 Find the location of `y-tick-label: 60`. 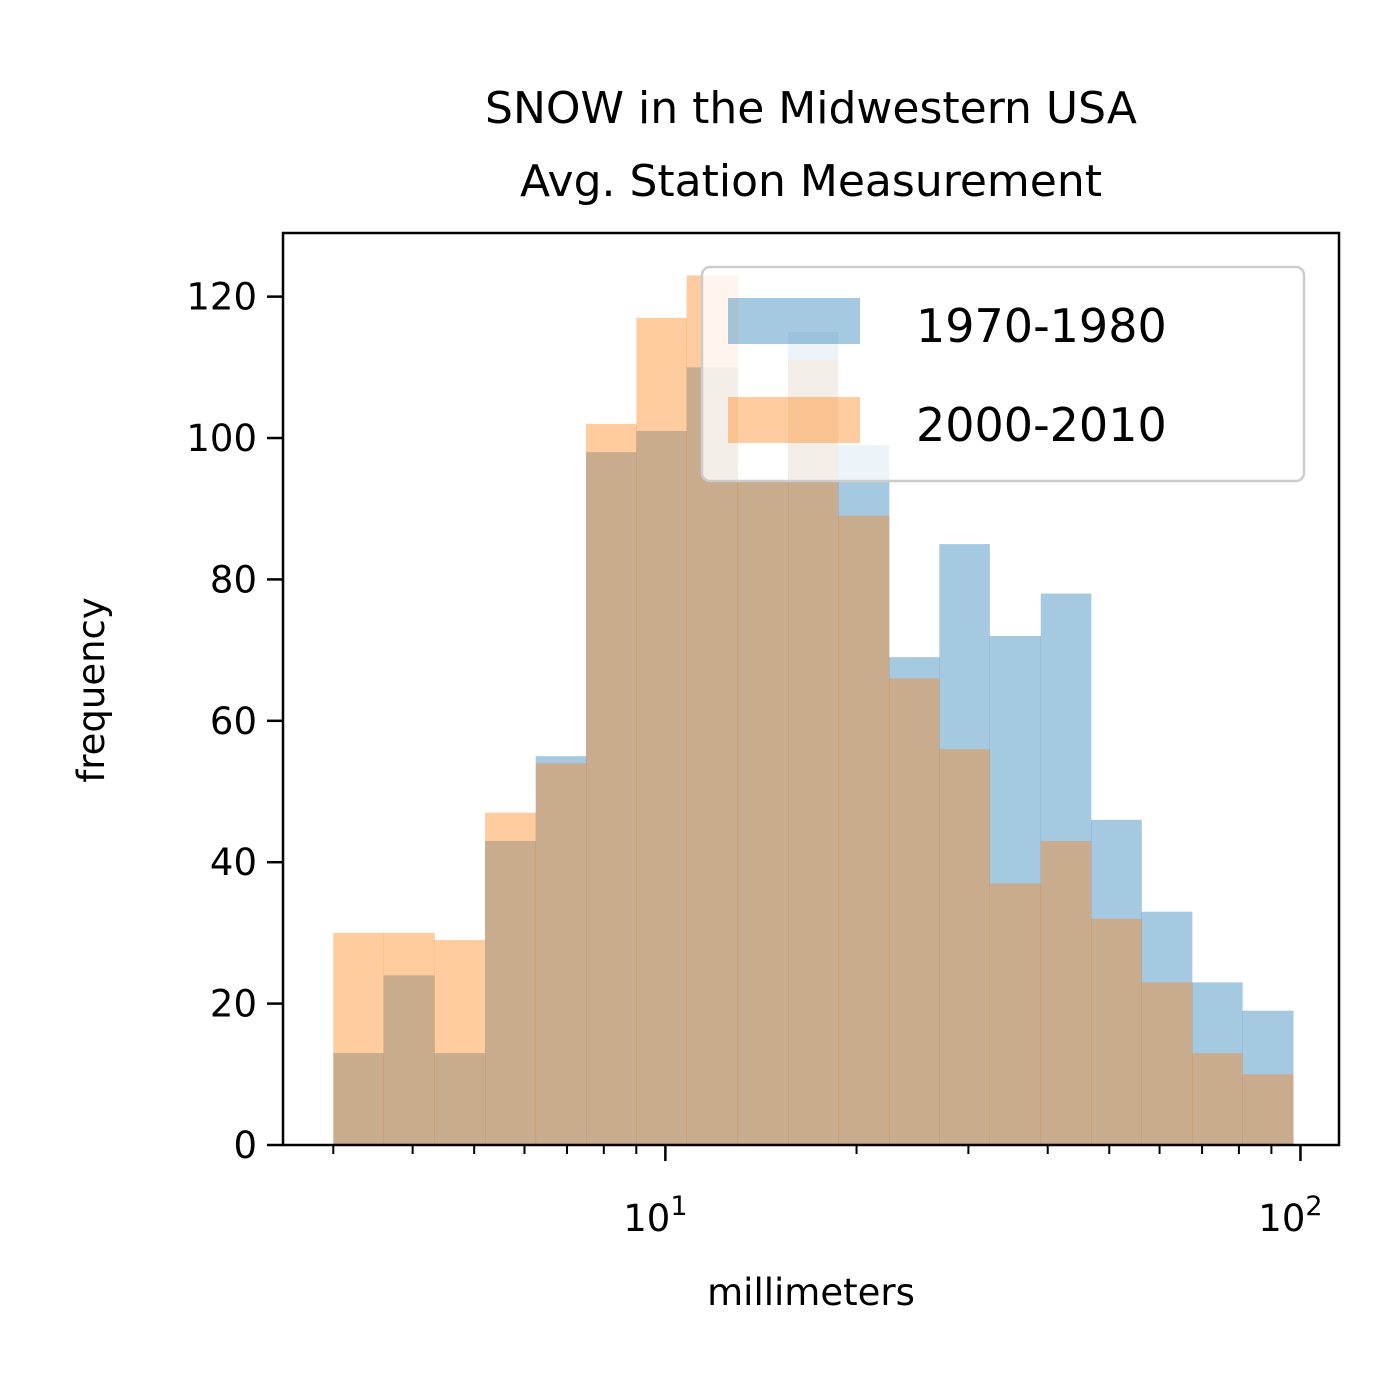

y-tick-label: 60 is located at coordinates (233, 721).